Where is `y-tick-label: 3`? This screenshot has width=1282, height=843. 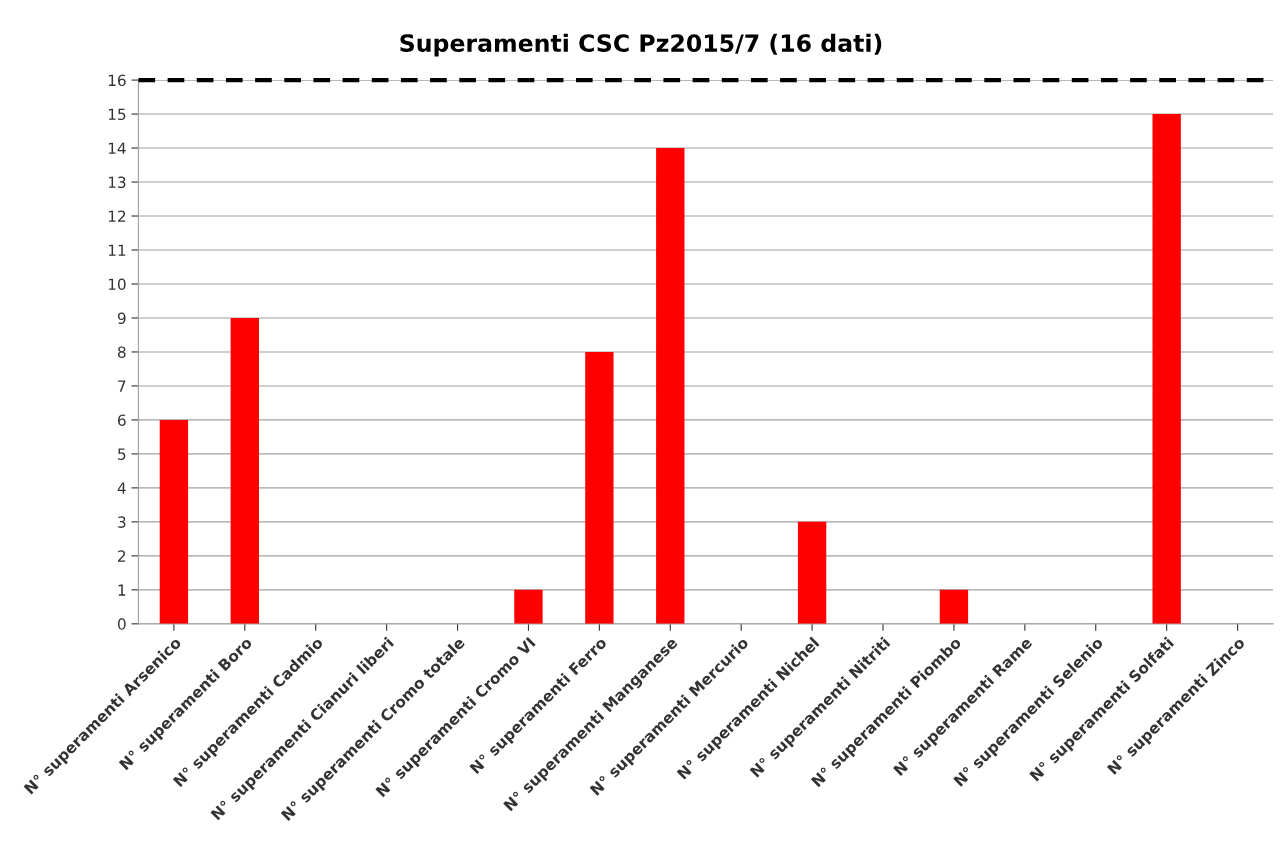 y-tick-label: 3 is located at coordinates (122, 522).